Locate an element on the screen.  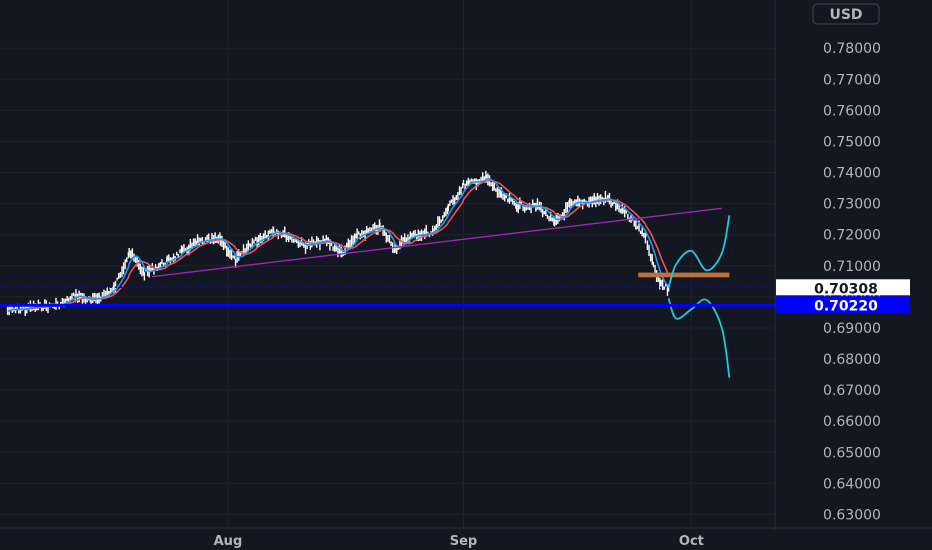
currency-button: USD is located at coordinates (846, 14).